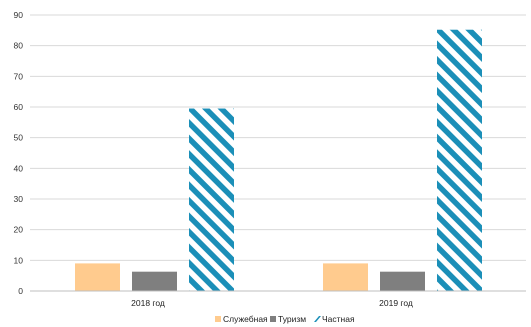 The width and height of the screenshot is (531, 327). I want to click on x-axis: 2018 год 2019 год, so click(278, 299).